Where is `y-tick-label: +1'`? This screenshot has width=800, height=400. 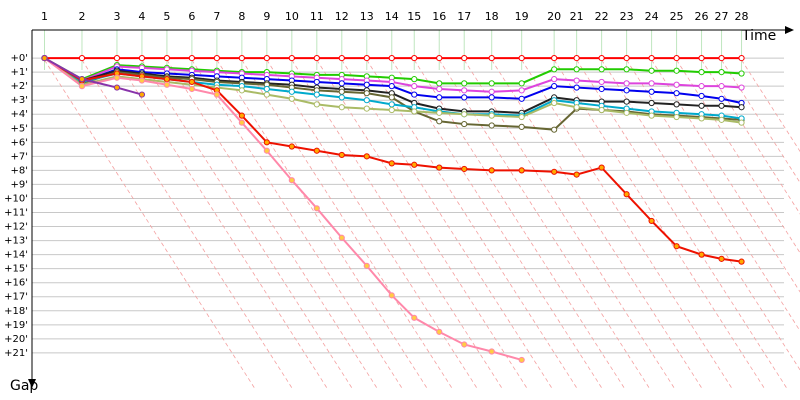
y-tick-label: +1' is located at coordinates (20, 72).